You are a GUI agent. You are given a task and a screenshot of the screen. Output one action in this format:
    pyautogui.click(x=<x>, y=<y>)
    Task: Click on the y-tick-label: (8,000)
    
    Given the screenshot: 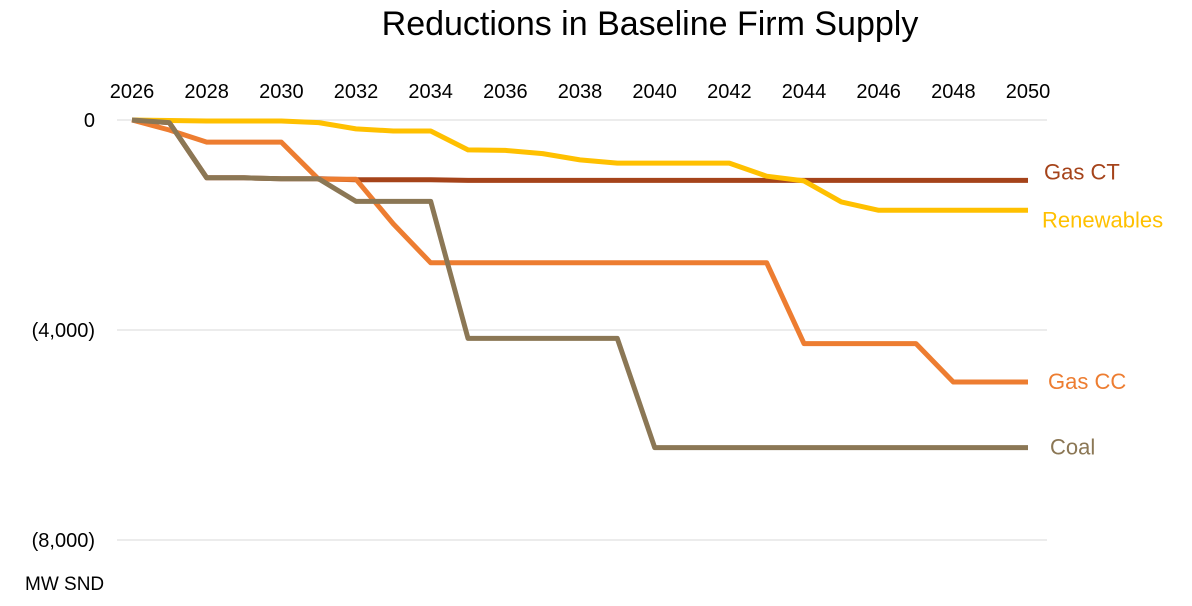 What is the action you would take?
    pyautogui.click(x=63, y=541)
    